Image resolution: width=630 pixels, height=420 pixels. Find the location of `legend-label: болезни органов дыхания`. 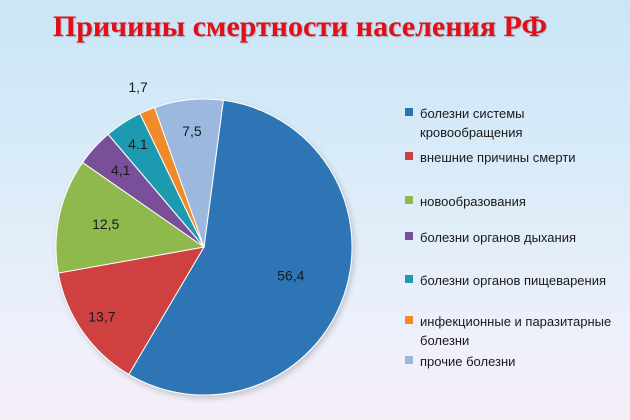

legend-label: болезни органов дыхания is located at coordinates (498, 237).